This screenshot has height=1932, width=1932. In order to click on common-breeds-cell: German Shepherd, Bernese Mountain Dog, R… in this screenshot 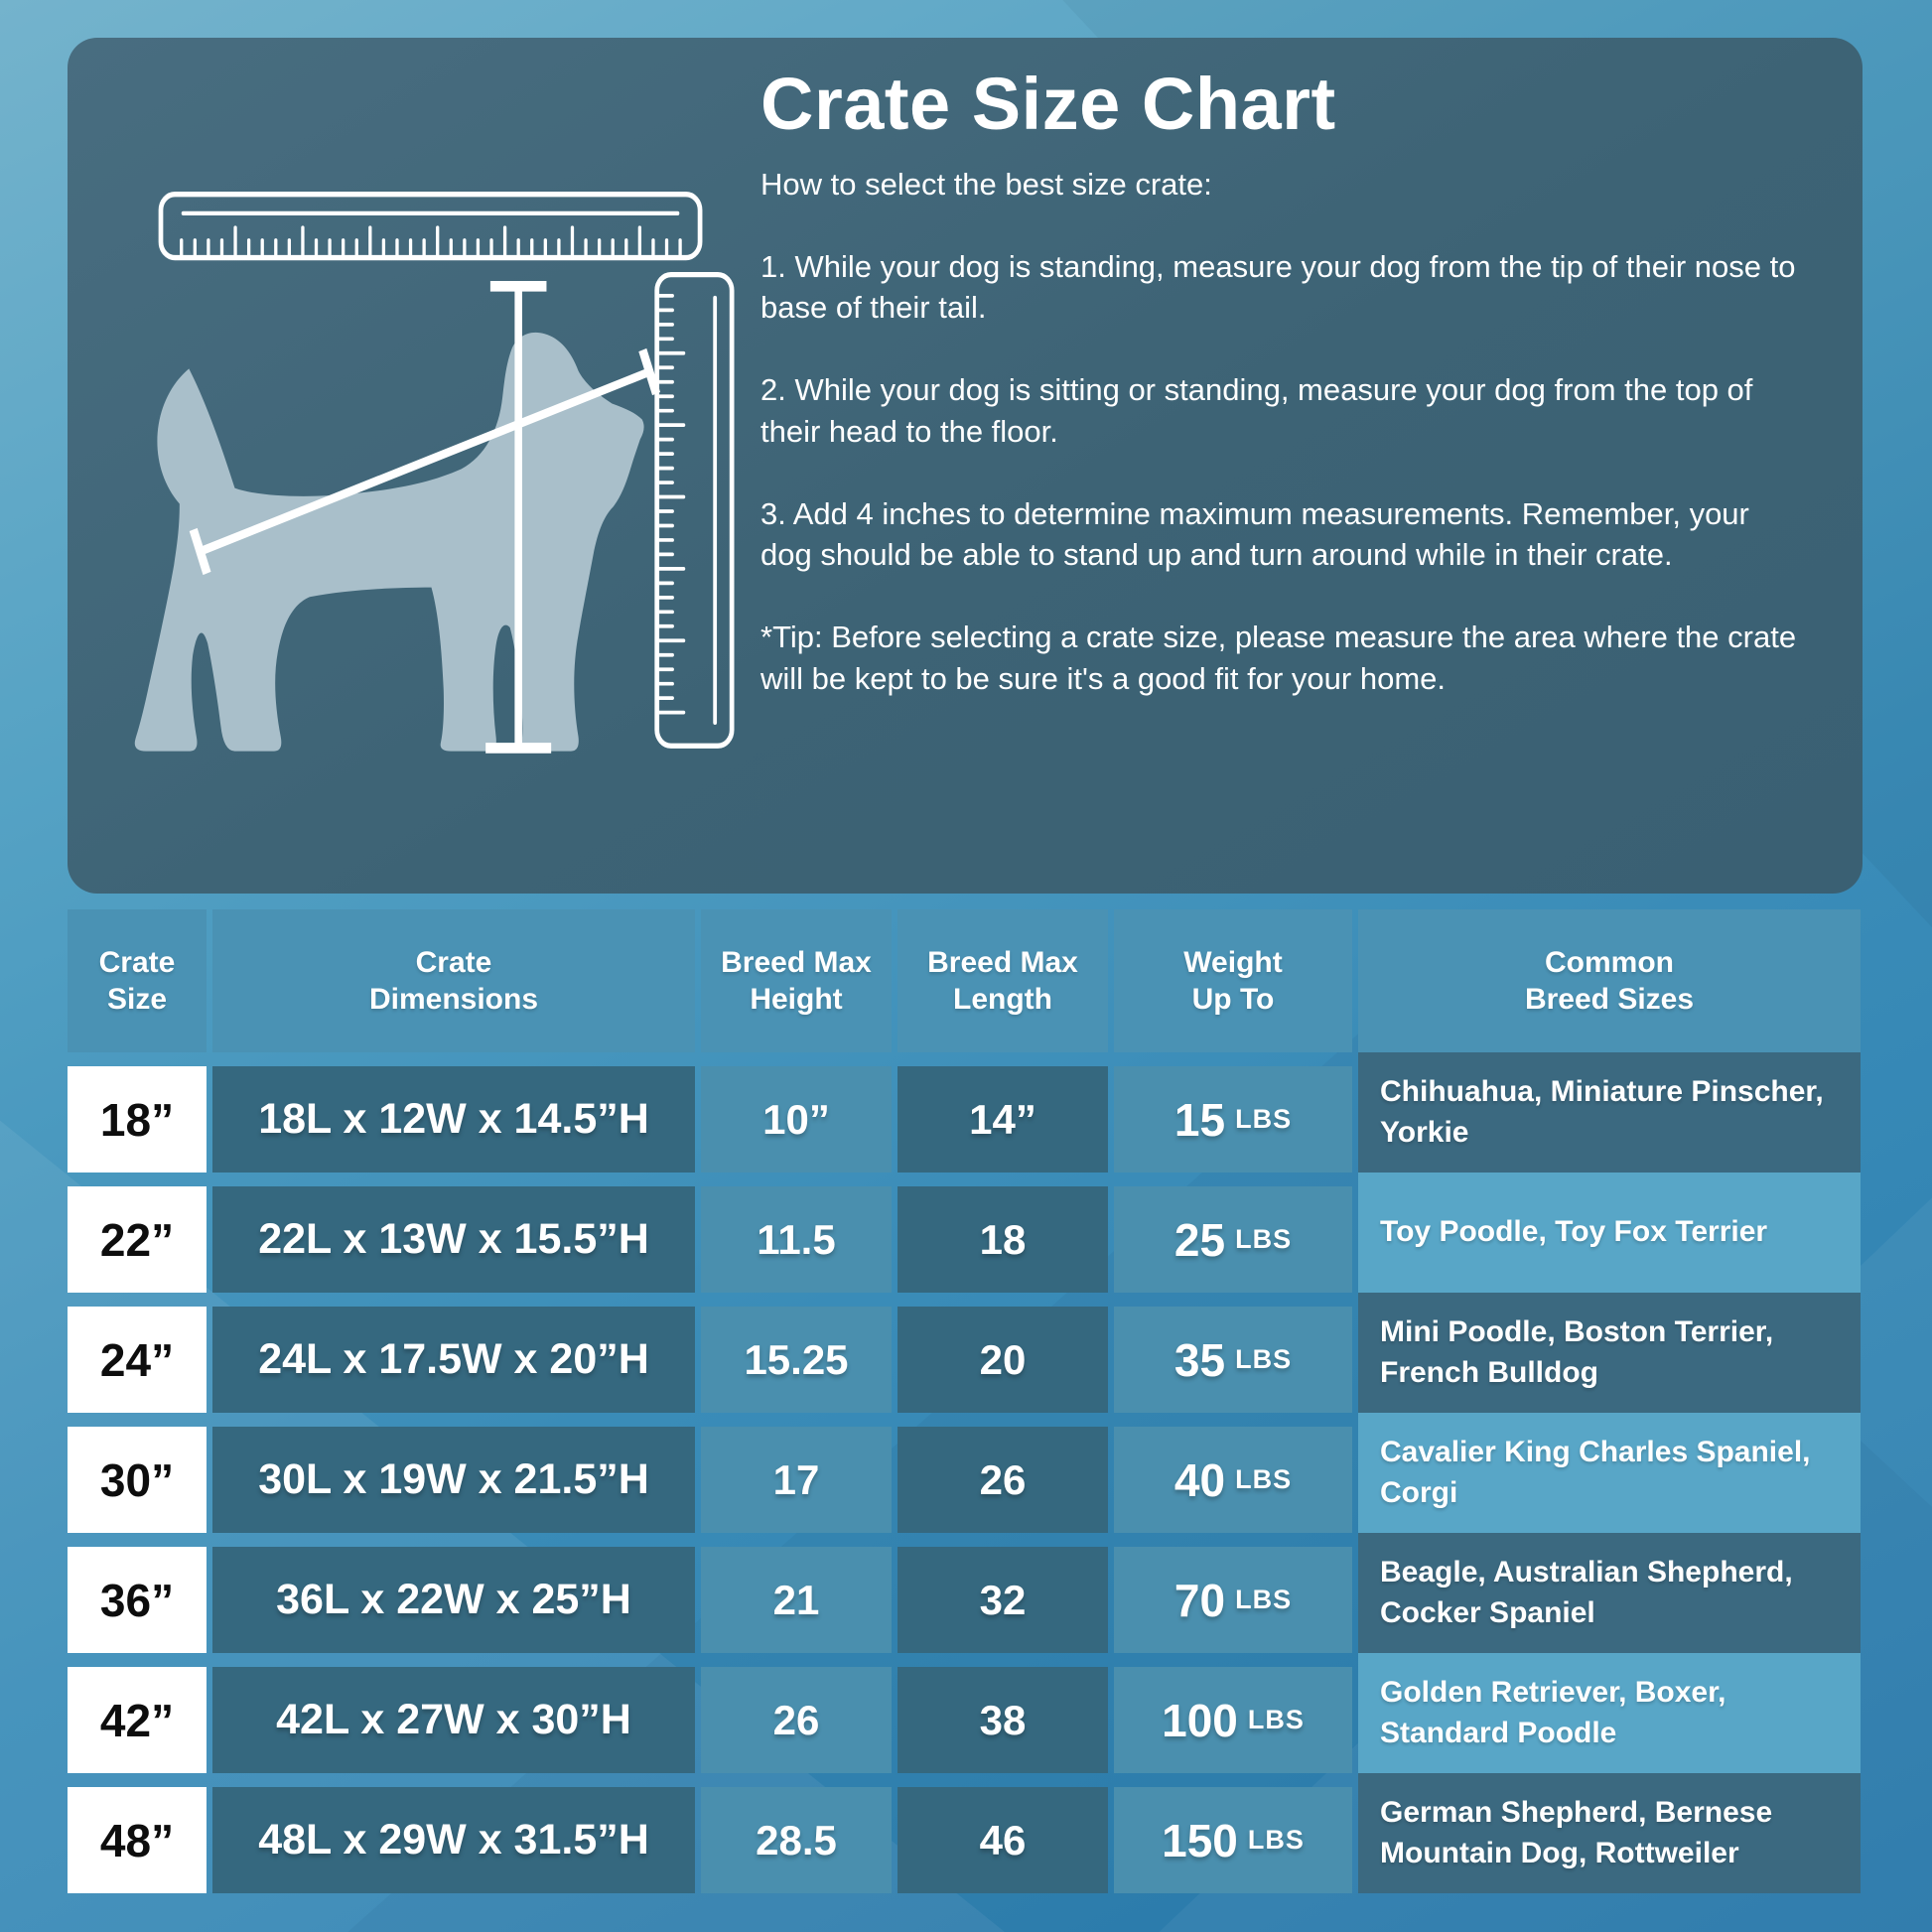, I will do `click(1610, 1833)`.